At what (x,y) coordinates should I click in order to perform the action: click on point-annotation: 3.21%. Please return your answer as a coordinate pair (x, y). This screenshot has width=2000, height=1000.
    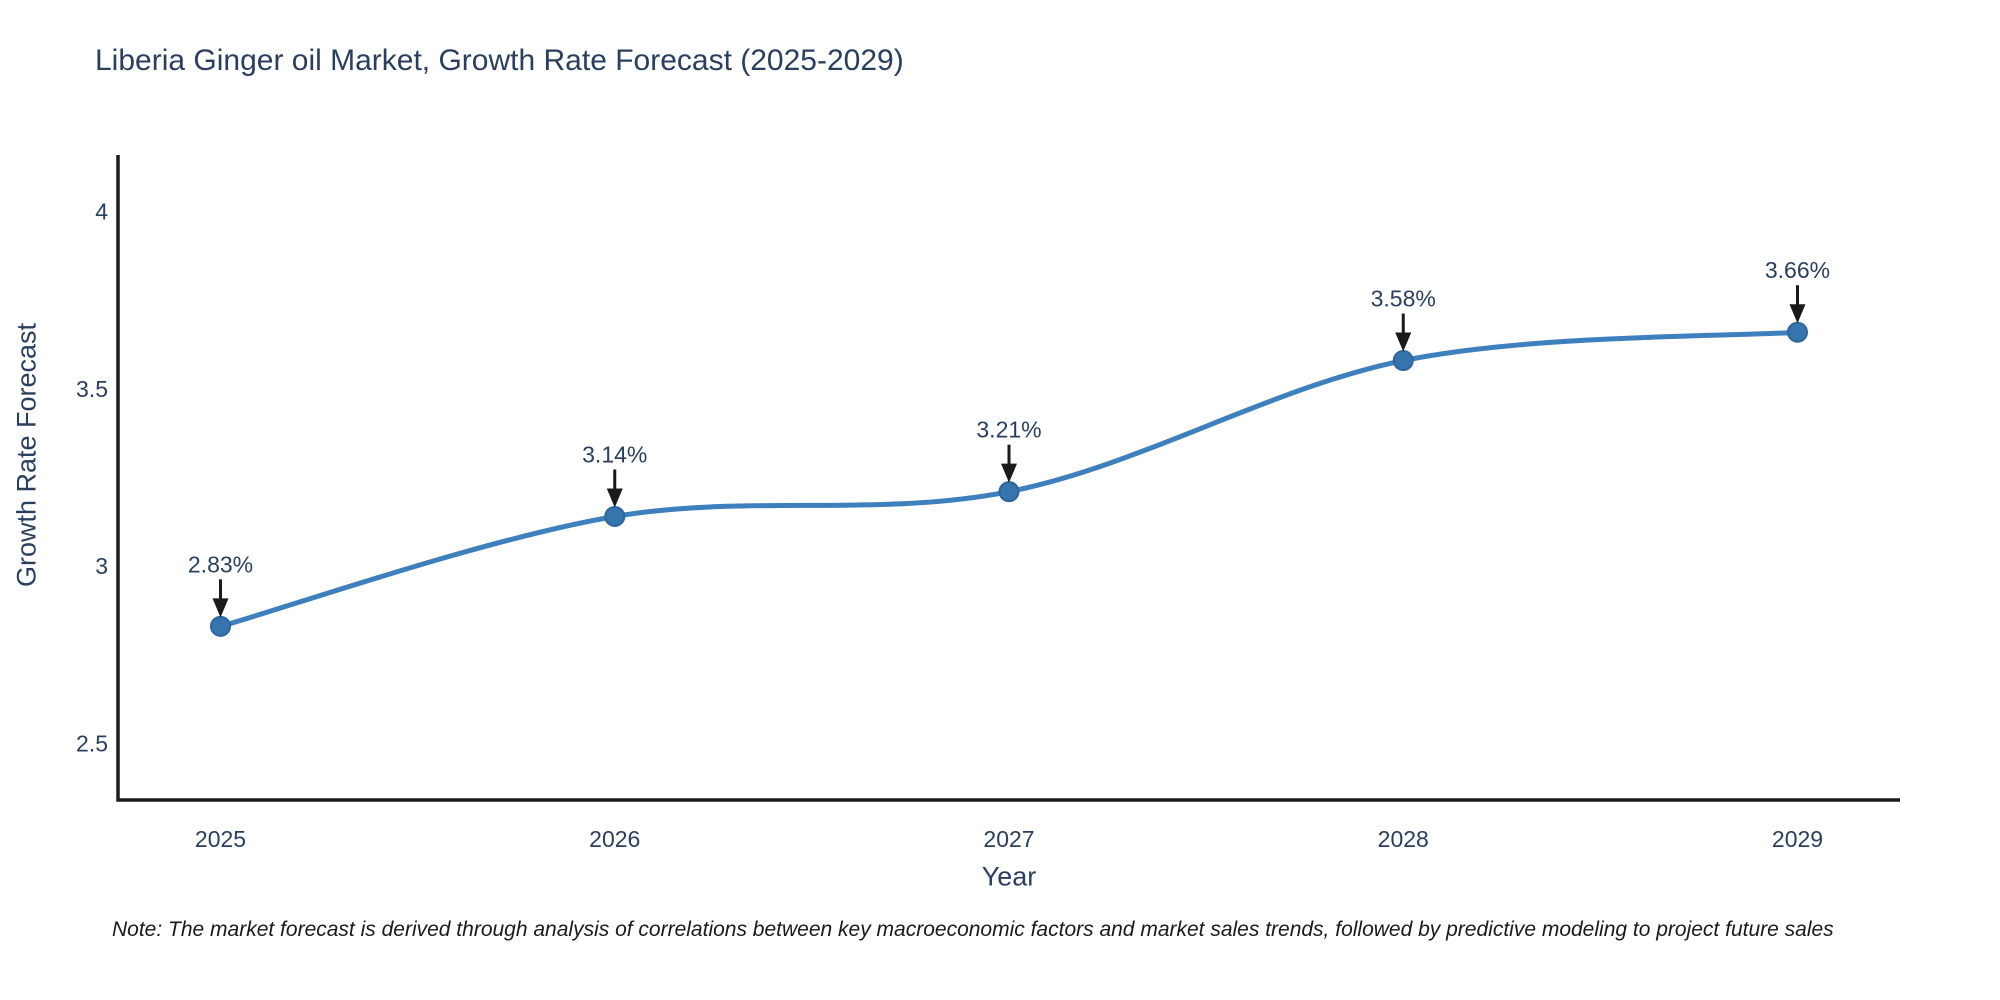
    Looking at the image, I should click on (1009, 450).